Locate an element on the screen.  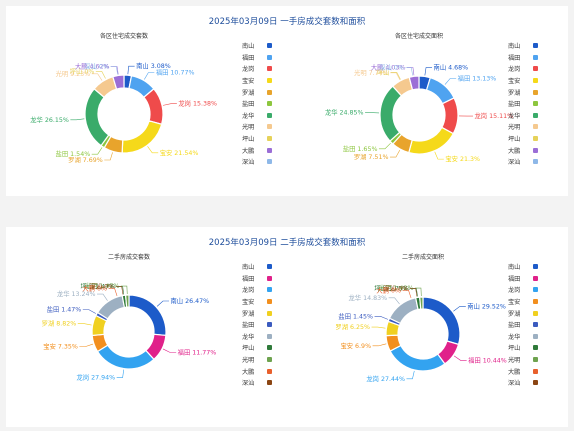
legend-label: 南山 is located at coordinates (248, 47).